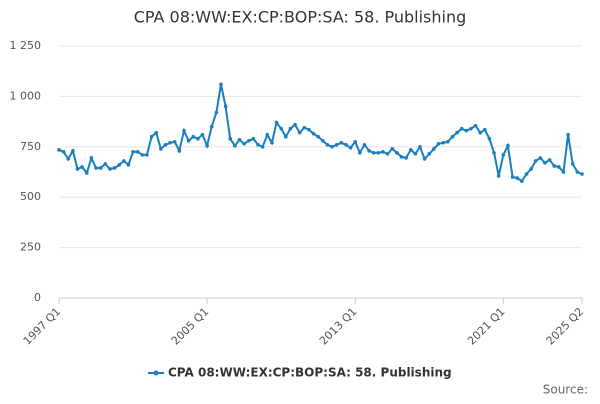  Describe the element at coordinates (30, 146) in the screenshot. I see `y-tick-label: 750` at that location.